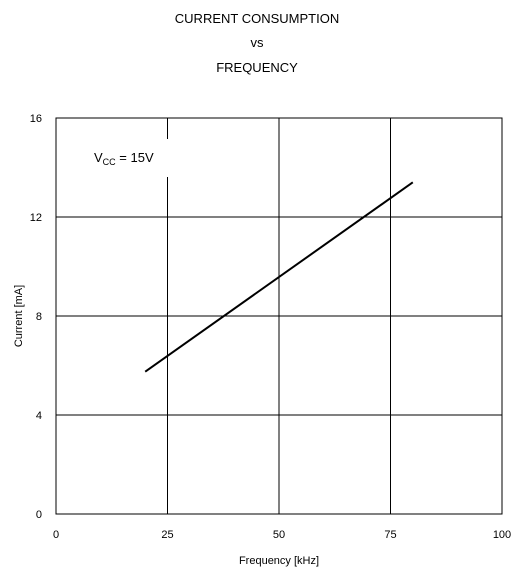 The height and width of the screenshot is (574, 514). What do you see at coordinates (257, 42) in the screenshot?
I see `chart-title-line-2: vs` at bounding box center [257, 42].